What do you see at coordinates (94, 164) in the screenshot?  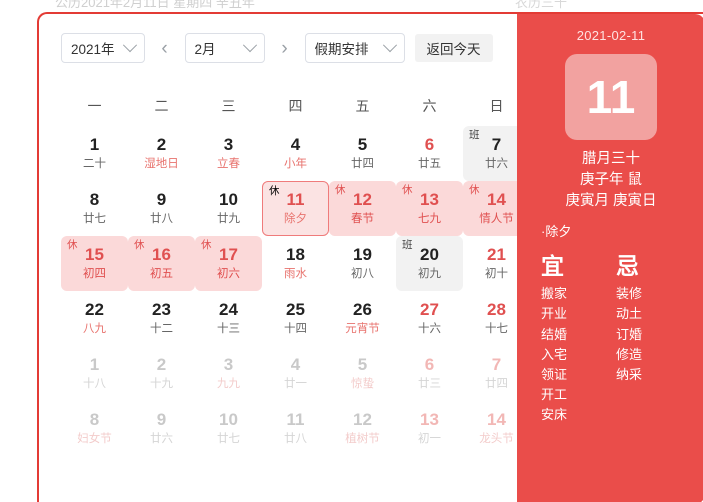 I see `day-lunar-label: 二十` at bounding box center [94, 164].